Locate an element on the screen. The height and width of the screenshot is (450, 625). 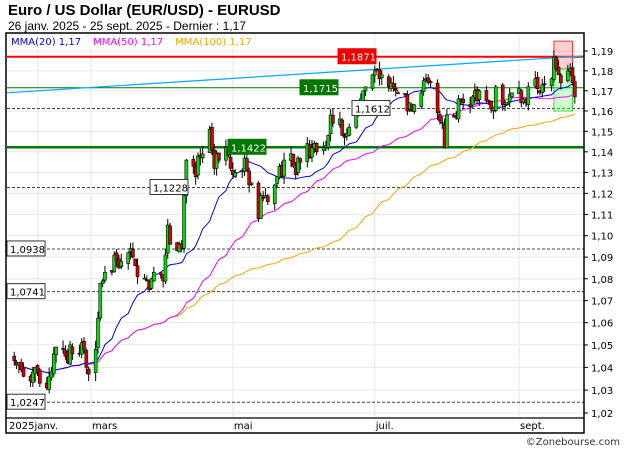
x-tick-label: sept. is located at coordinates (532, 426).